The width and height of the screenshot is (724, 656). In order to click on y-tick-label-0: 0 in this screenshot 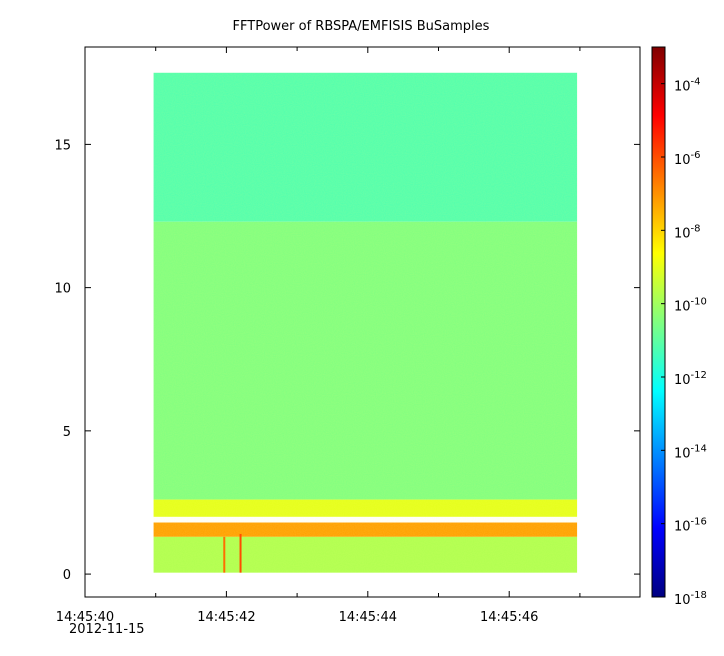, I will do `click(67, 575)`.